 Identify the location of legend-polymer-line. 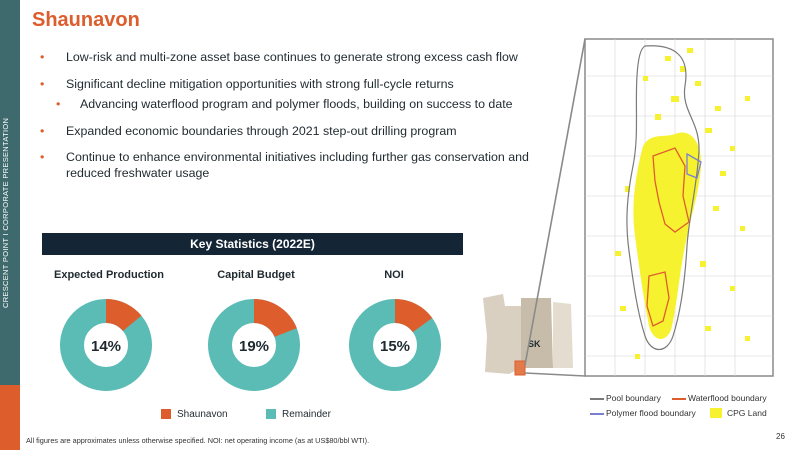
(597, 414).